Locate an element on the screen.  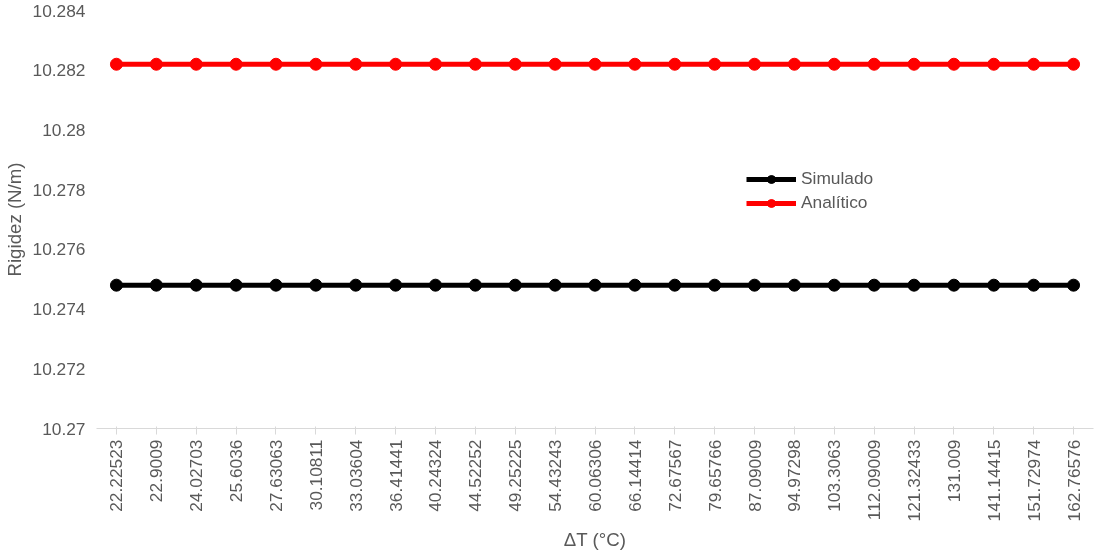
x-tick-label: 33.03604 is located at coordinates (355, 475).